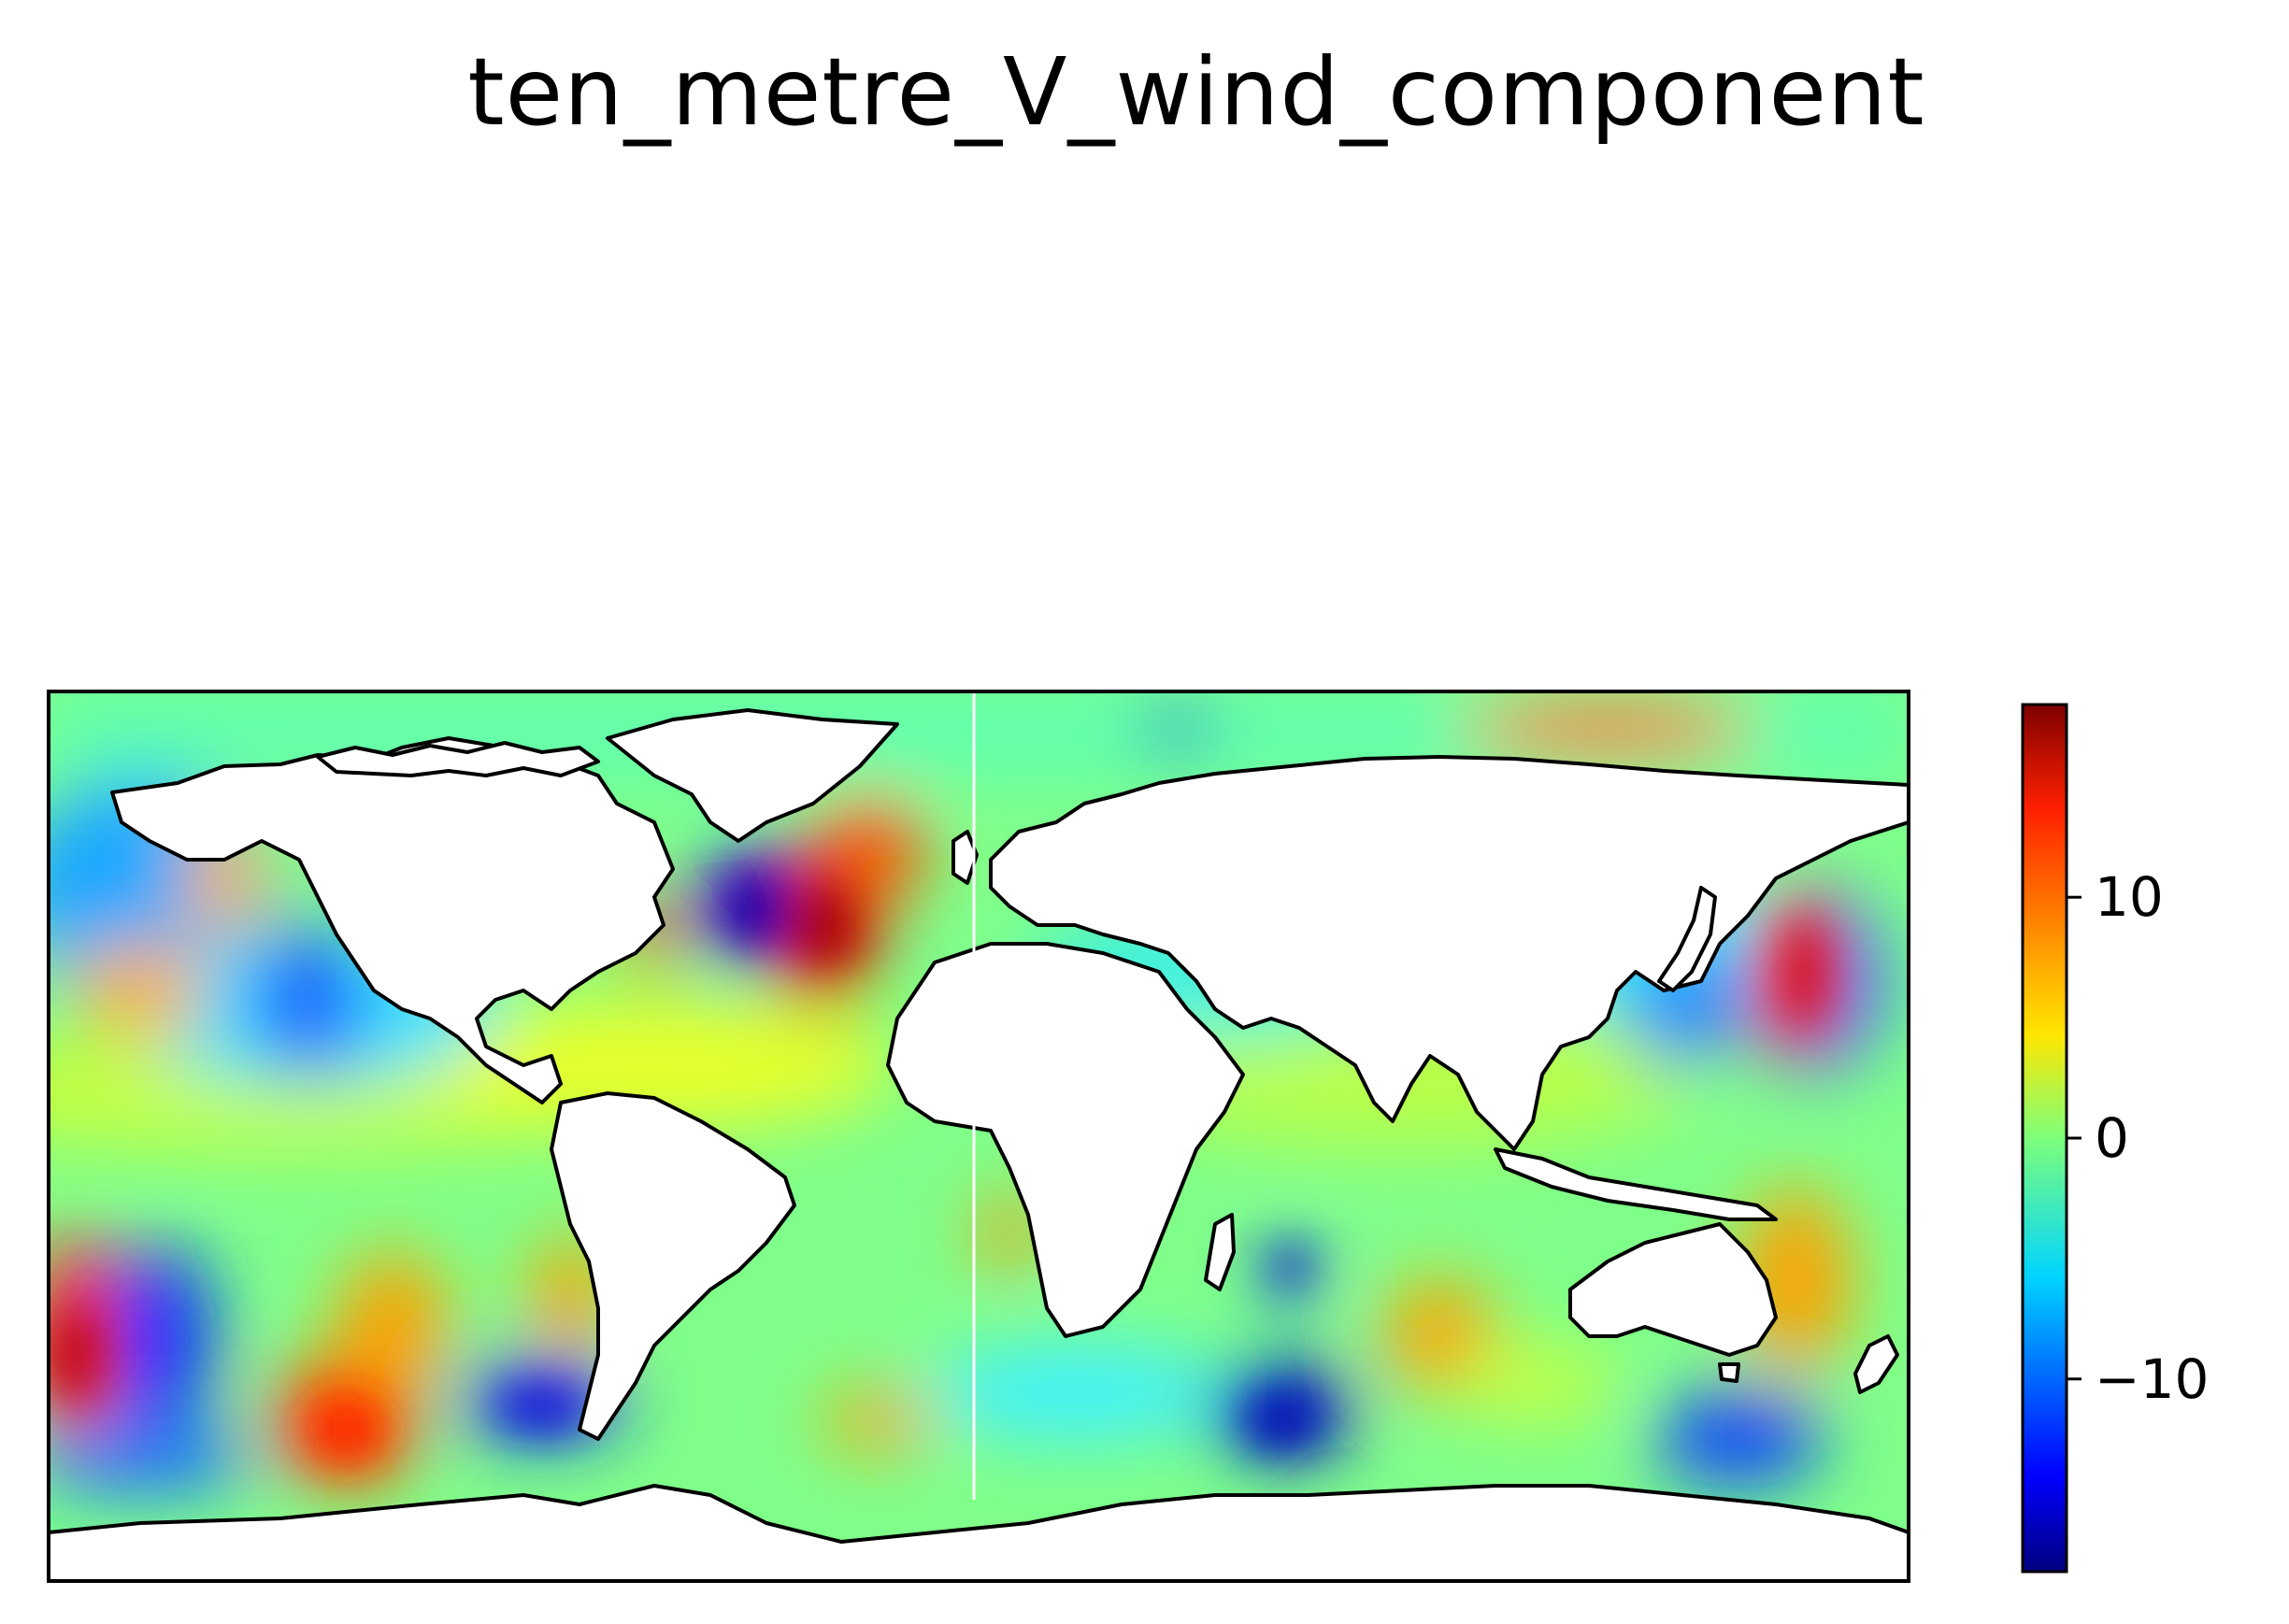 The image size is (2289, 1624). Describe the element at coordinates (1729, 1372) in the screenshot. I see `land-tasmania` at that location.